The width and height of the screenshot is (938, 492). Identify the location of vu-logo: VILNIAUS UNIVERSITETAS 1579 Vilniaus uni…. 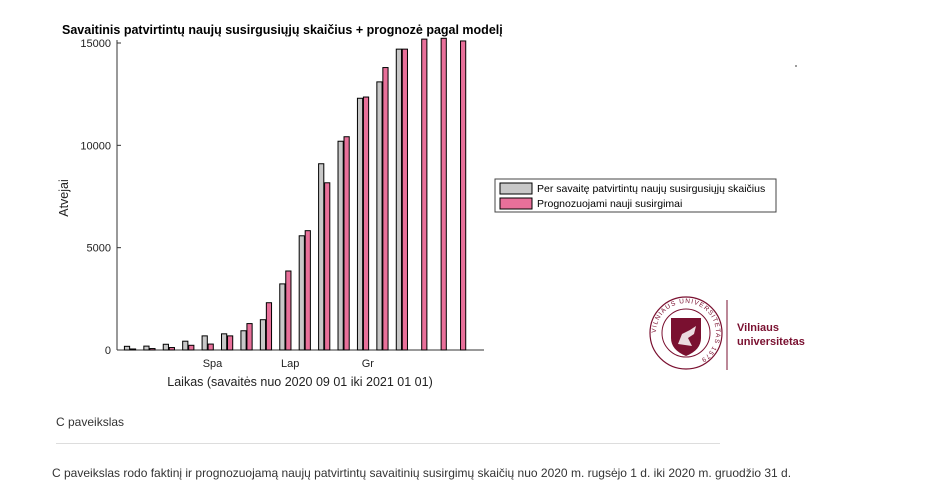
(727, 333).